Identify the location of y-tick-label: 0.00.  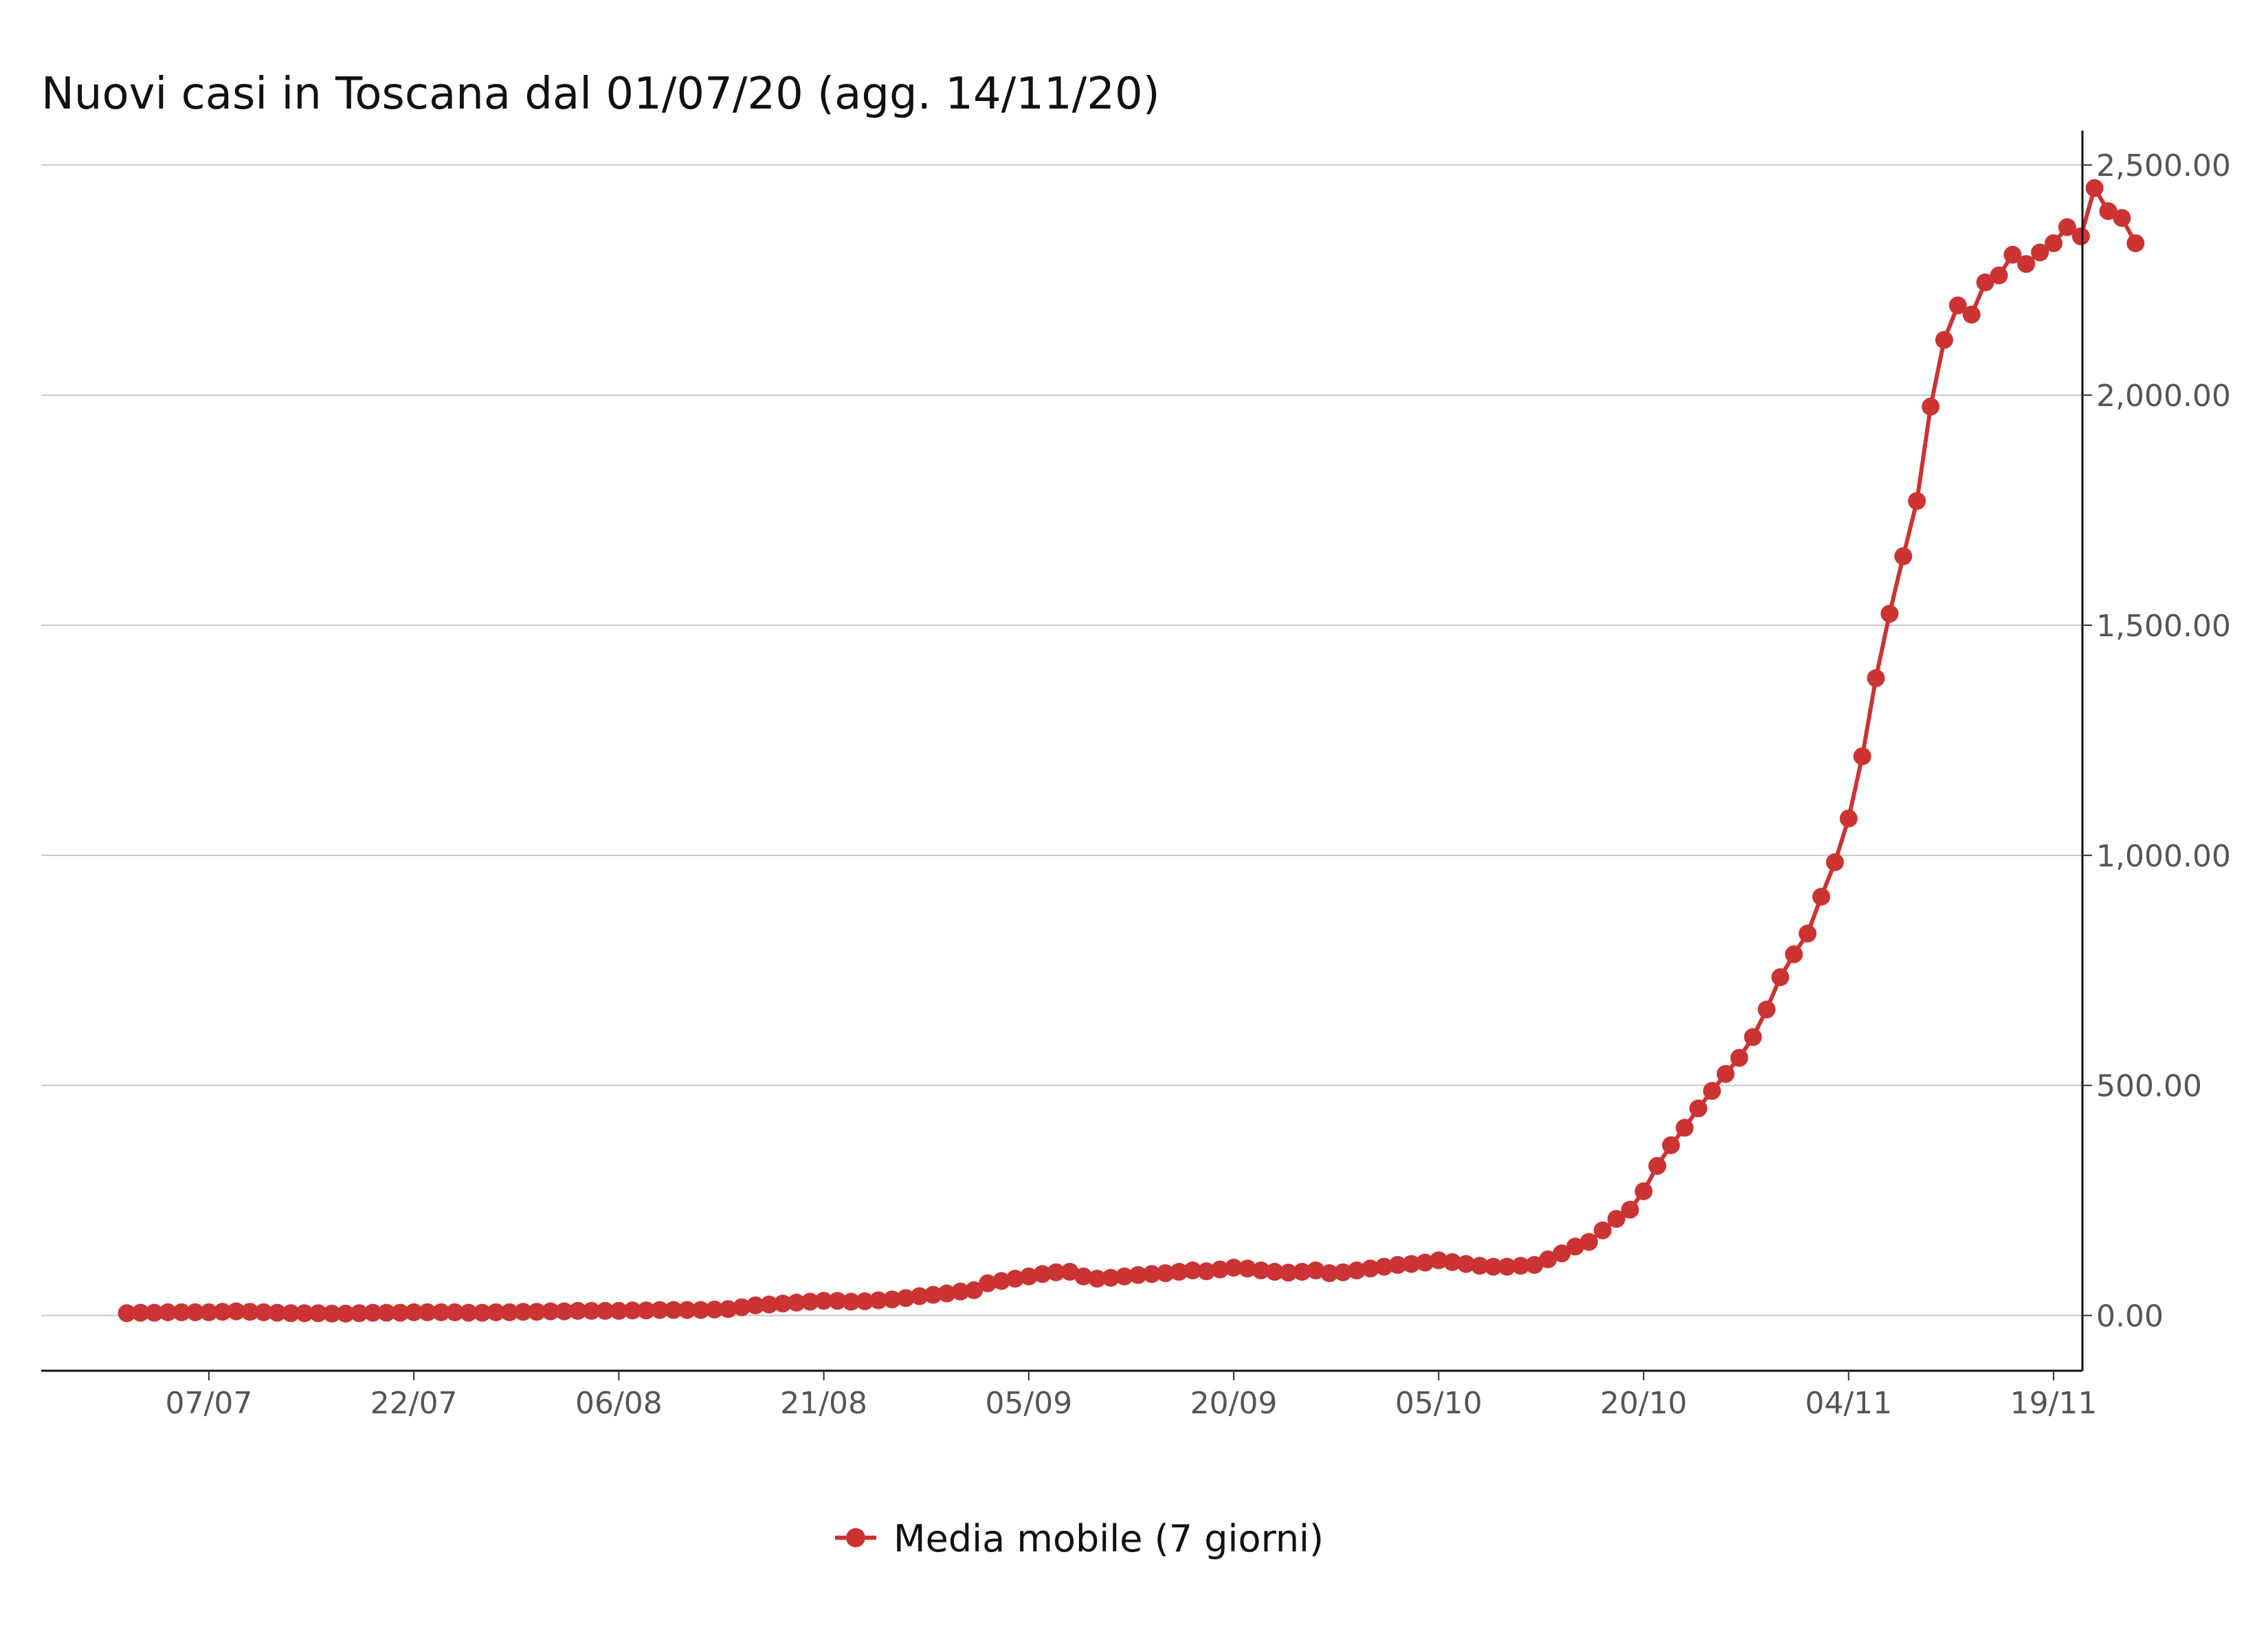
(2130, 1316).